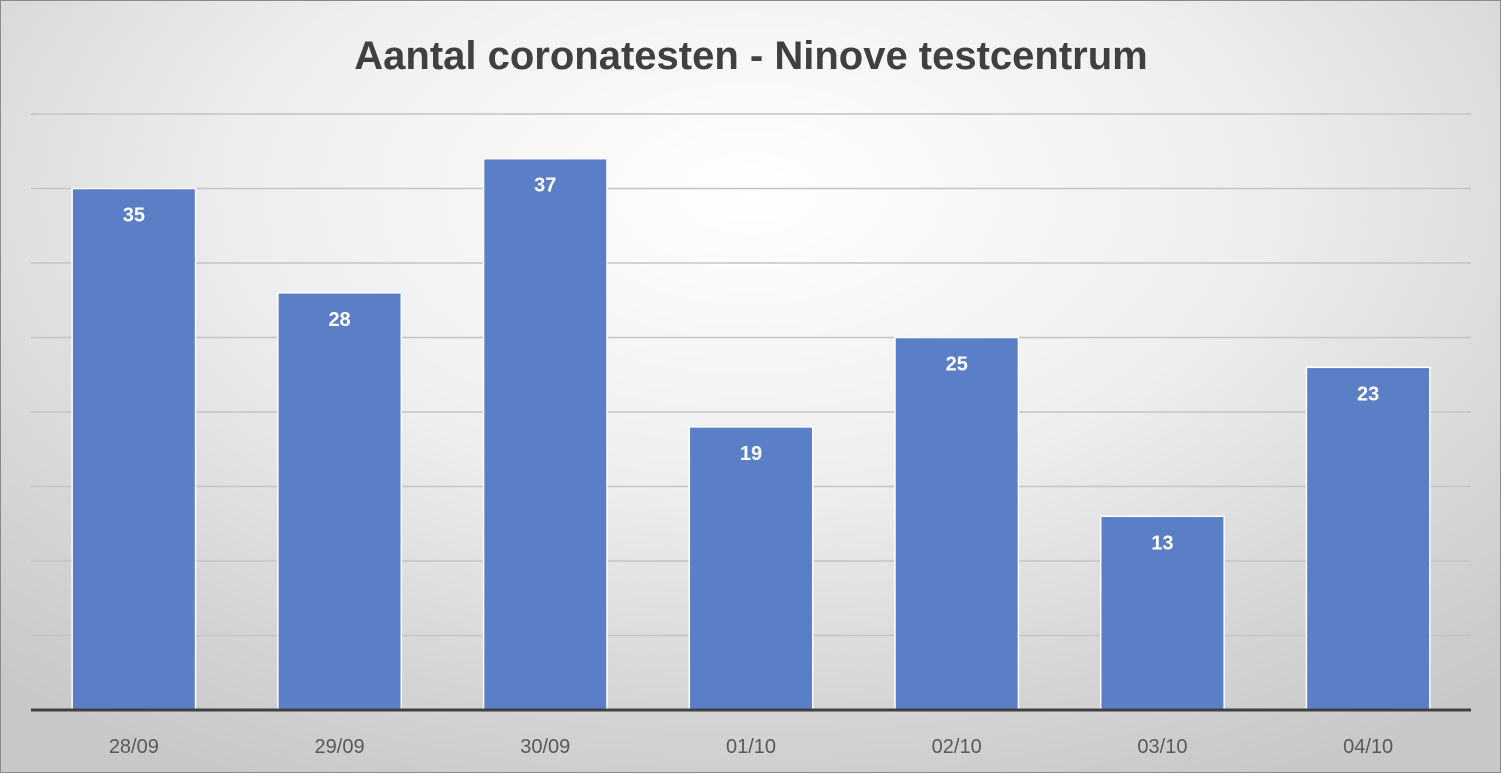 The height and width of the screenshot is (774, 1501). What do you see at coordinates (957, 747) in the screenshot?
I see `x-tick-label: 02/10` at bounding box center [957, 747].